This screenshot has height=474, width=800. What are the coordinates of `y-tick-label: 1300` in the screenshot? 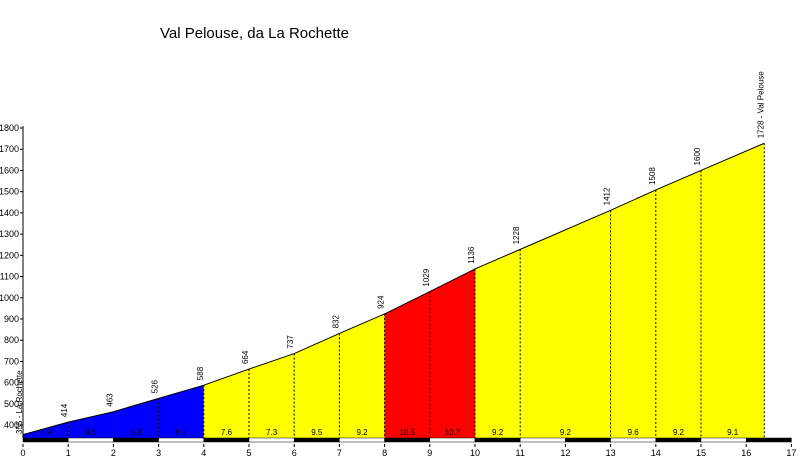 It's located at (9, 234).